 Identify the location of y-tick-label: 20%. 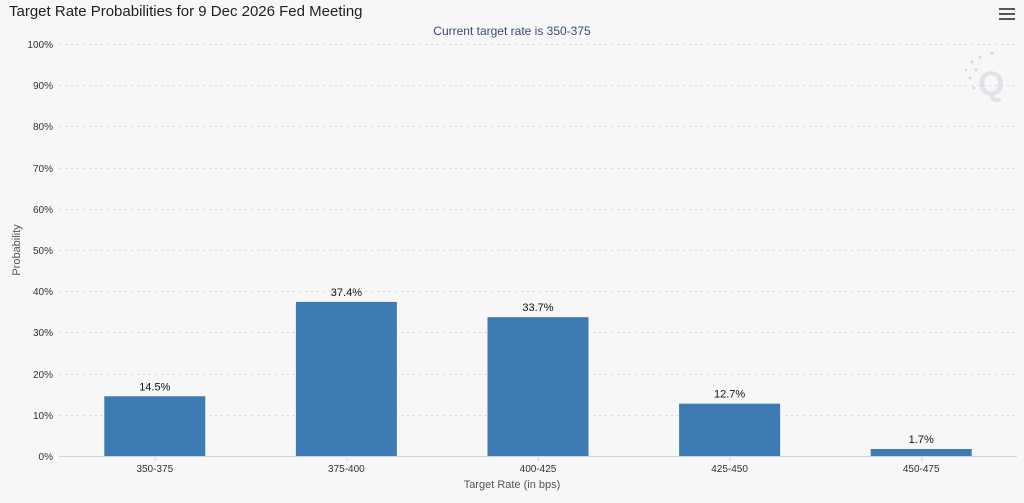
(43, 375).